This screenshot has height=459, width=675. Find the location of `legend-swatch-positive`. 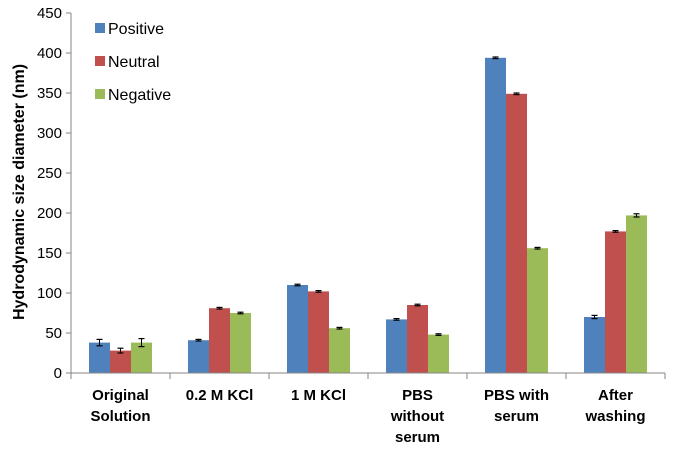

legend-swatch-positive is located at coordinates (100, 28).